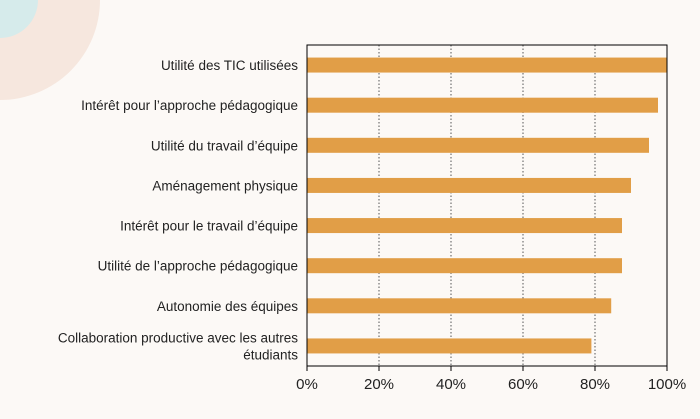 The height and width of the screenshot is (419, 700). I want to click on y-category-label-line: Utilité de l’approche pédagogique, so click(198, 266).